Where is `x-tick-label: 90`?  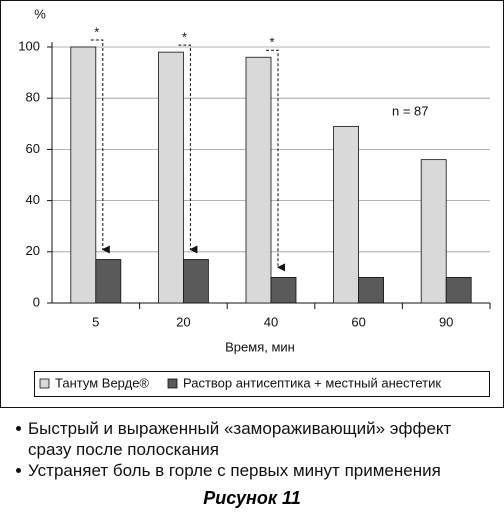 x-tick-label: 90 is located at coordinates (446, 321).